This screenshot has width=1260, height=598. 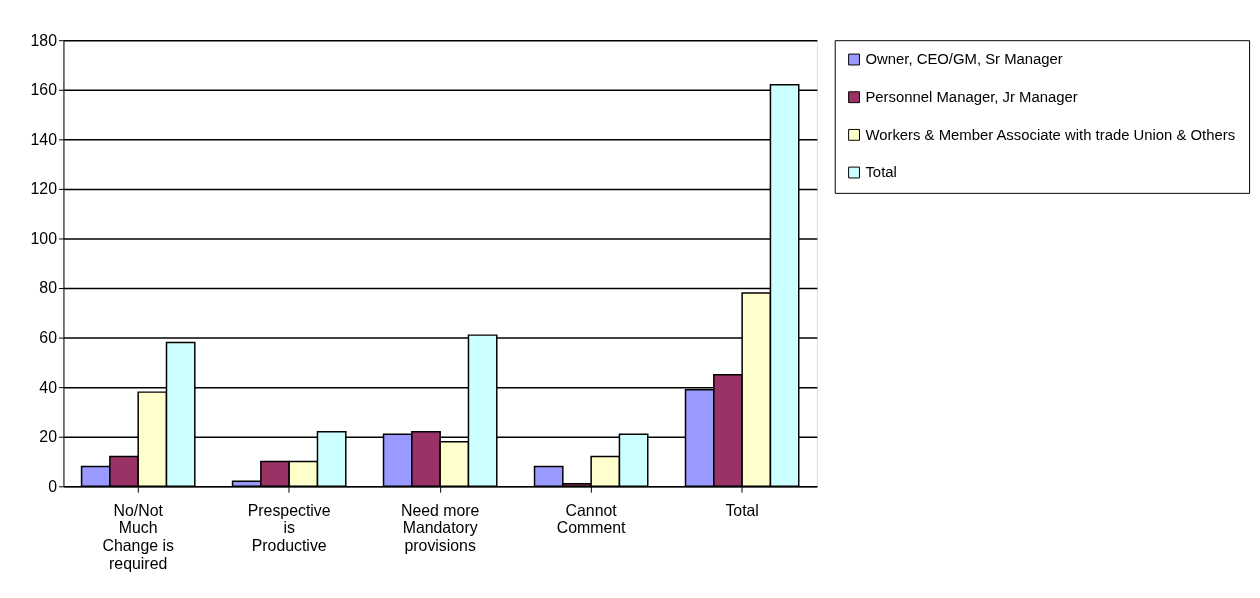 I want to click on legend-label: Total, so click(x=881, y=172).